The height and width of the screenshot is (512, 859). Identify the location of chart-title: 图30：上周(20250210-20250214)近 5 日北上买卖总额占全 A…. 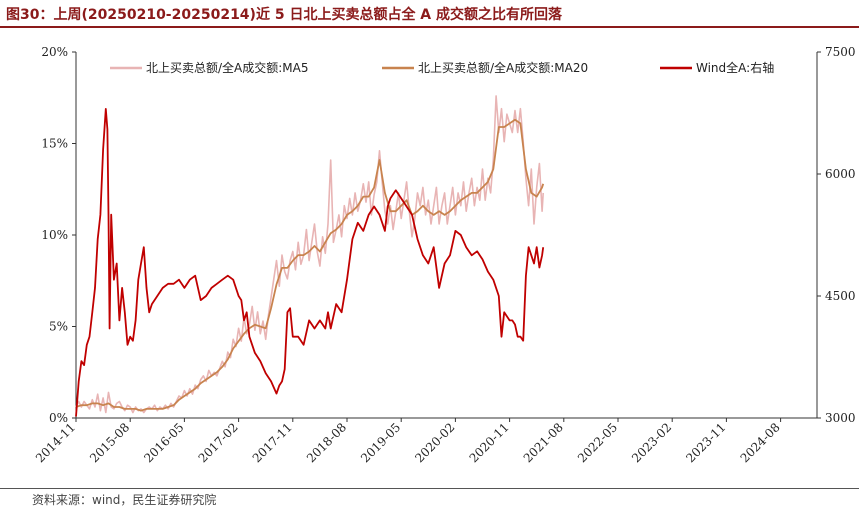
(284, 15).